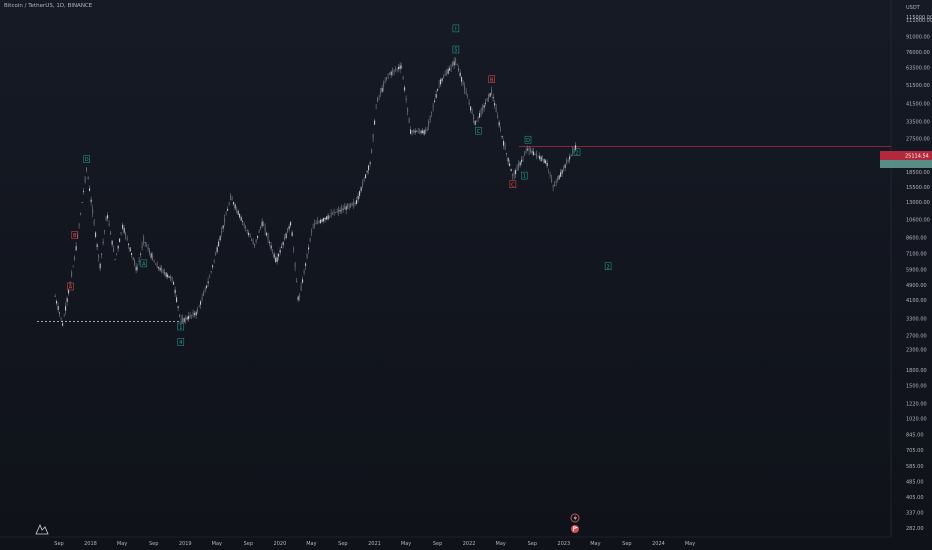 The image size is (932, 550). Describe the element at coordinates (918, 139) in the screenshot. I see `price-tick-label: 27500.00` at that location.